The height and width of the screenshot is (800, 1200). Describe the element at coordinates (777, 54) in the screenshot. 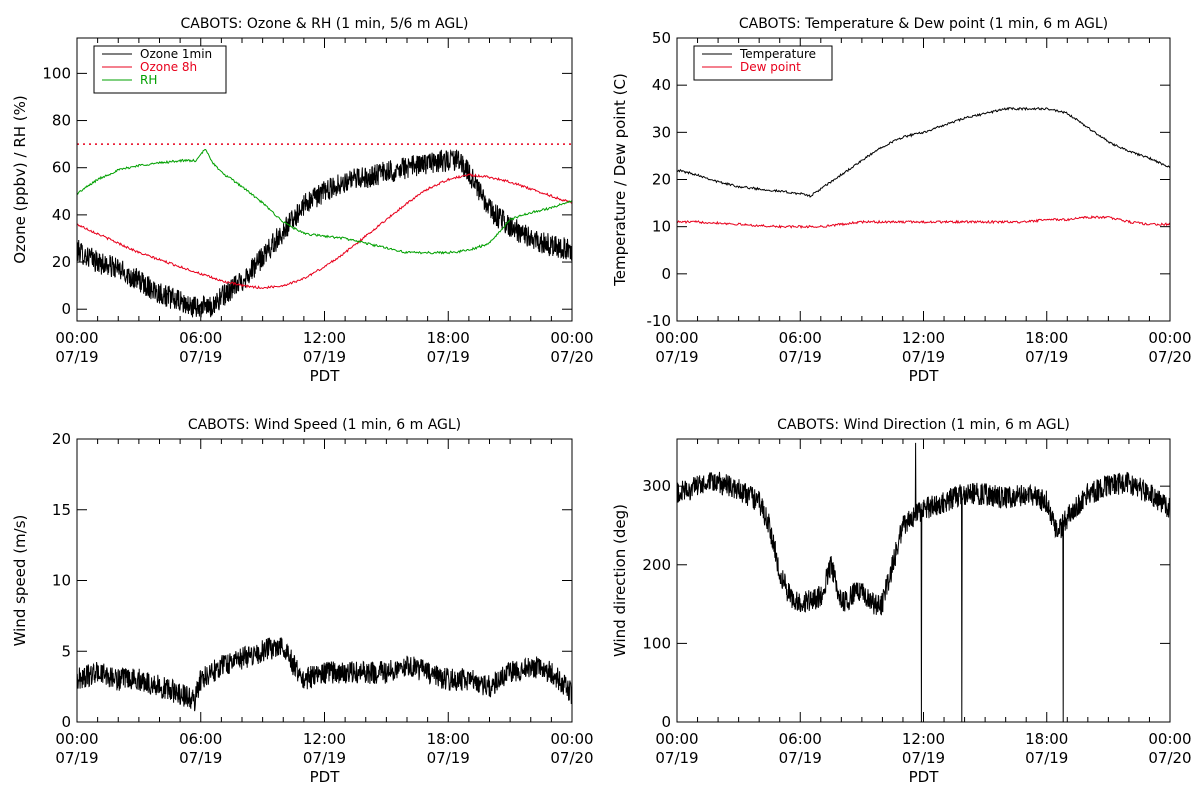

I see `legend-label: Temperature` at that location.